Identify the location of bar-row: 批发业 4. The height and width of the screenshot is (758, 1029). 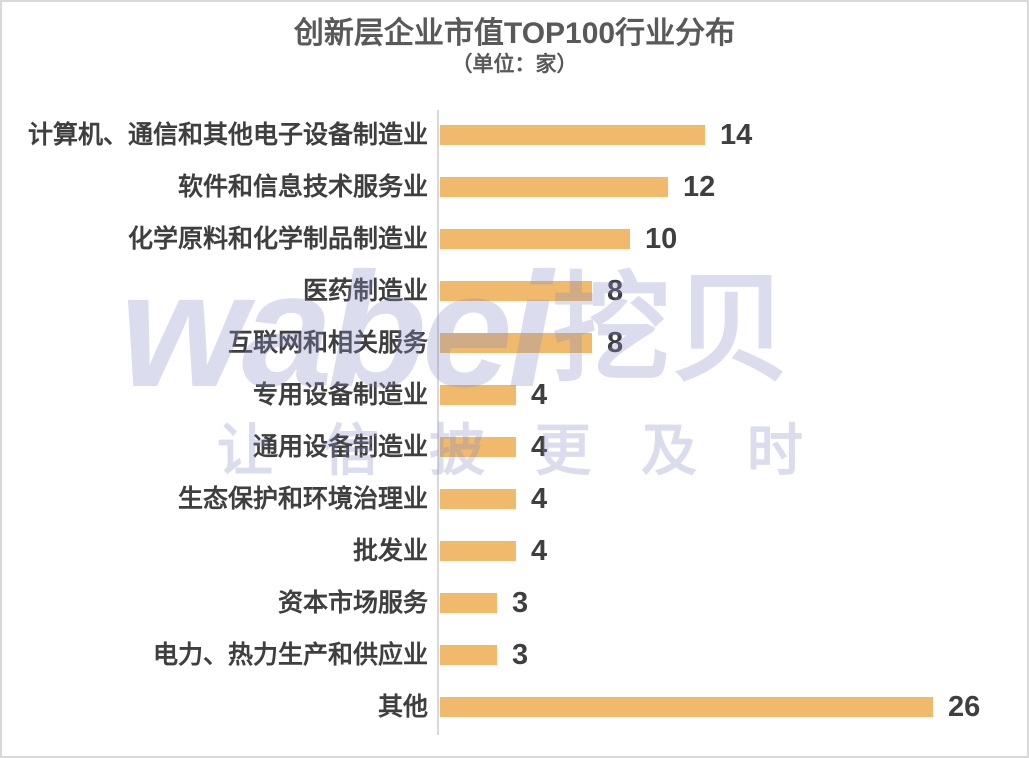
(514, 551).